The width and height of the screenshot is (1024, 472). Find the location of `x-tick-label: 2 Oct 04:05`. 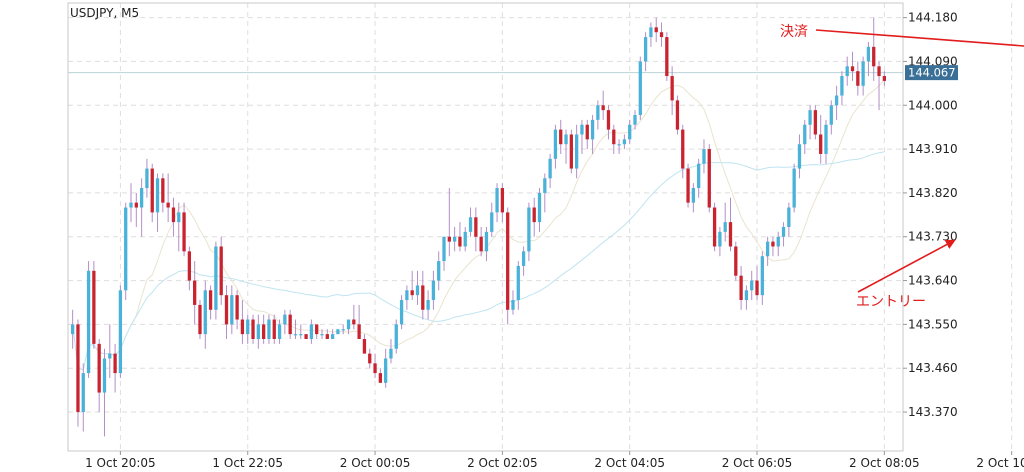

x-tick-label: 2 Oct 04:05 is located at coordinates (629, 463).